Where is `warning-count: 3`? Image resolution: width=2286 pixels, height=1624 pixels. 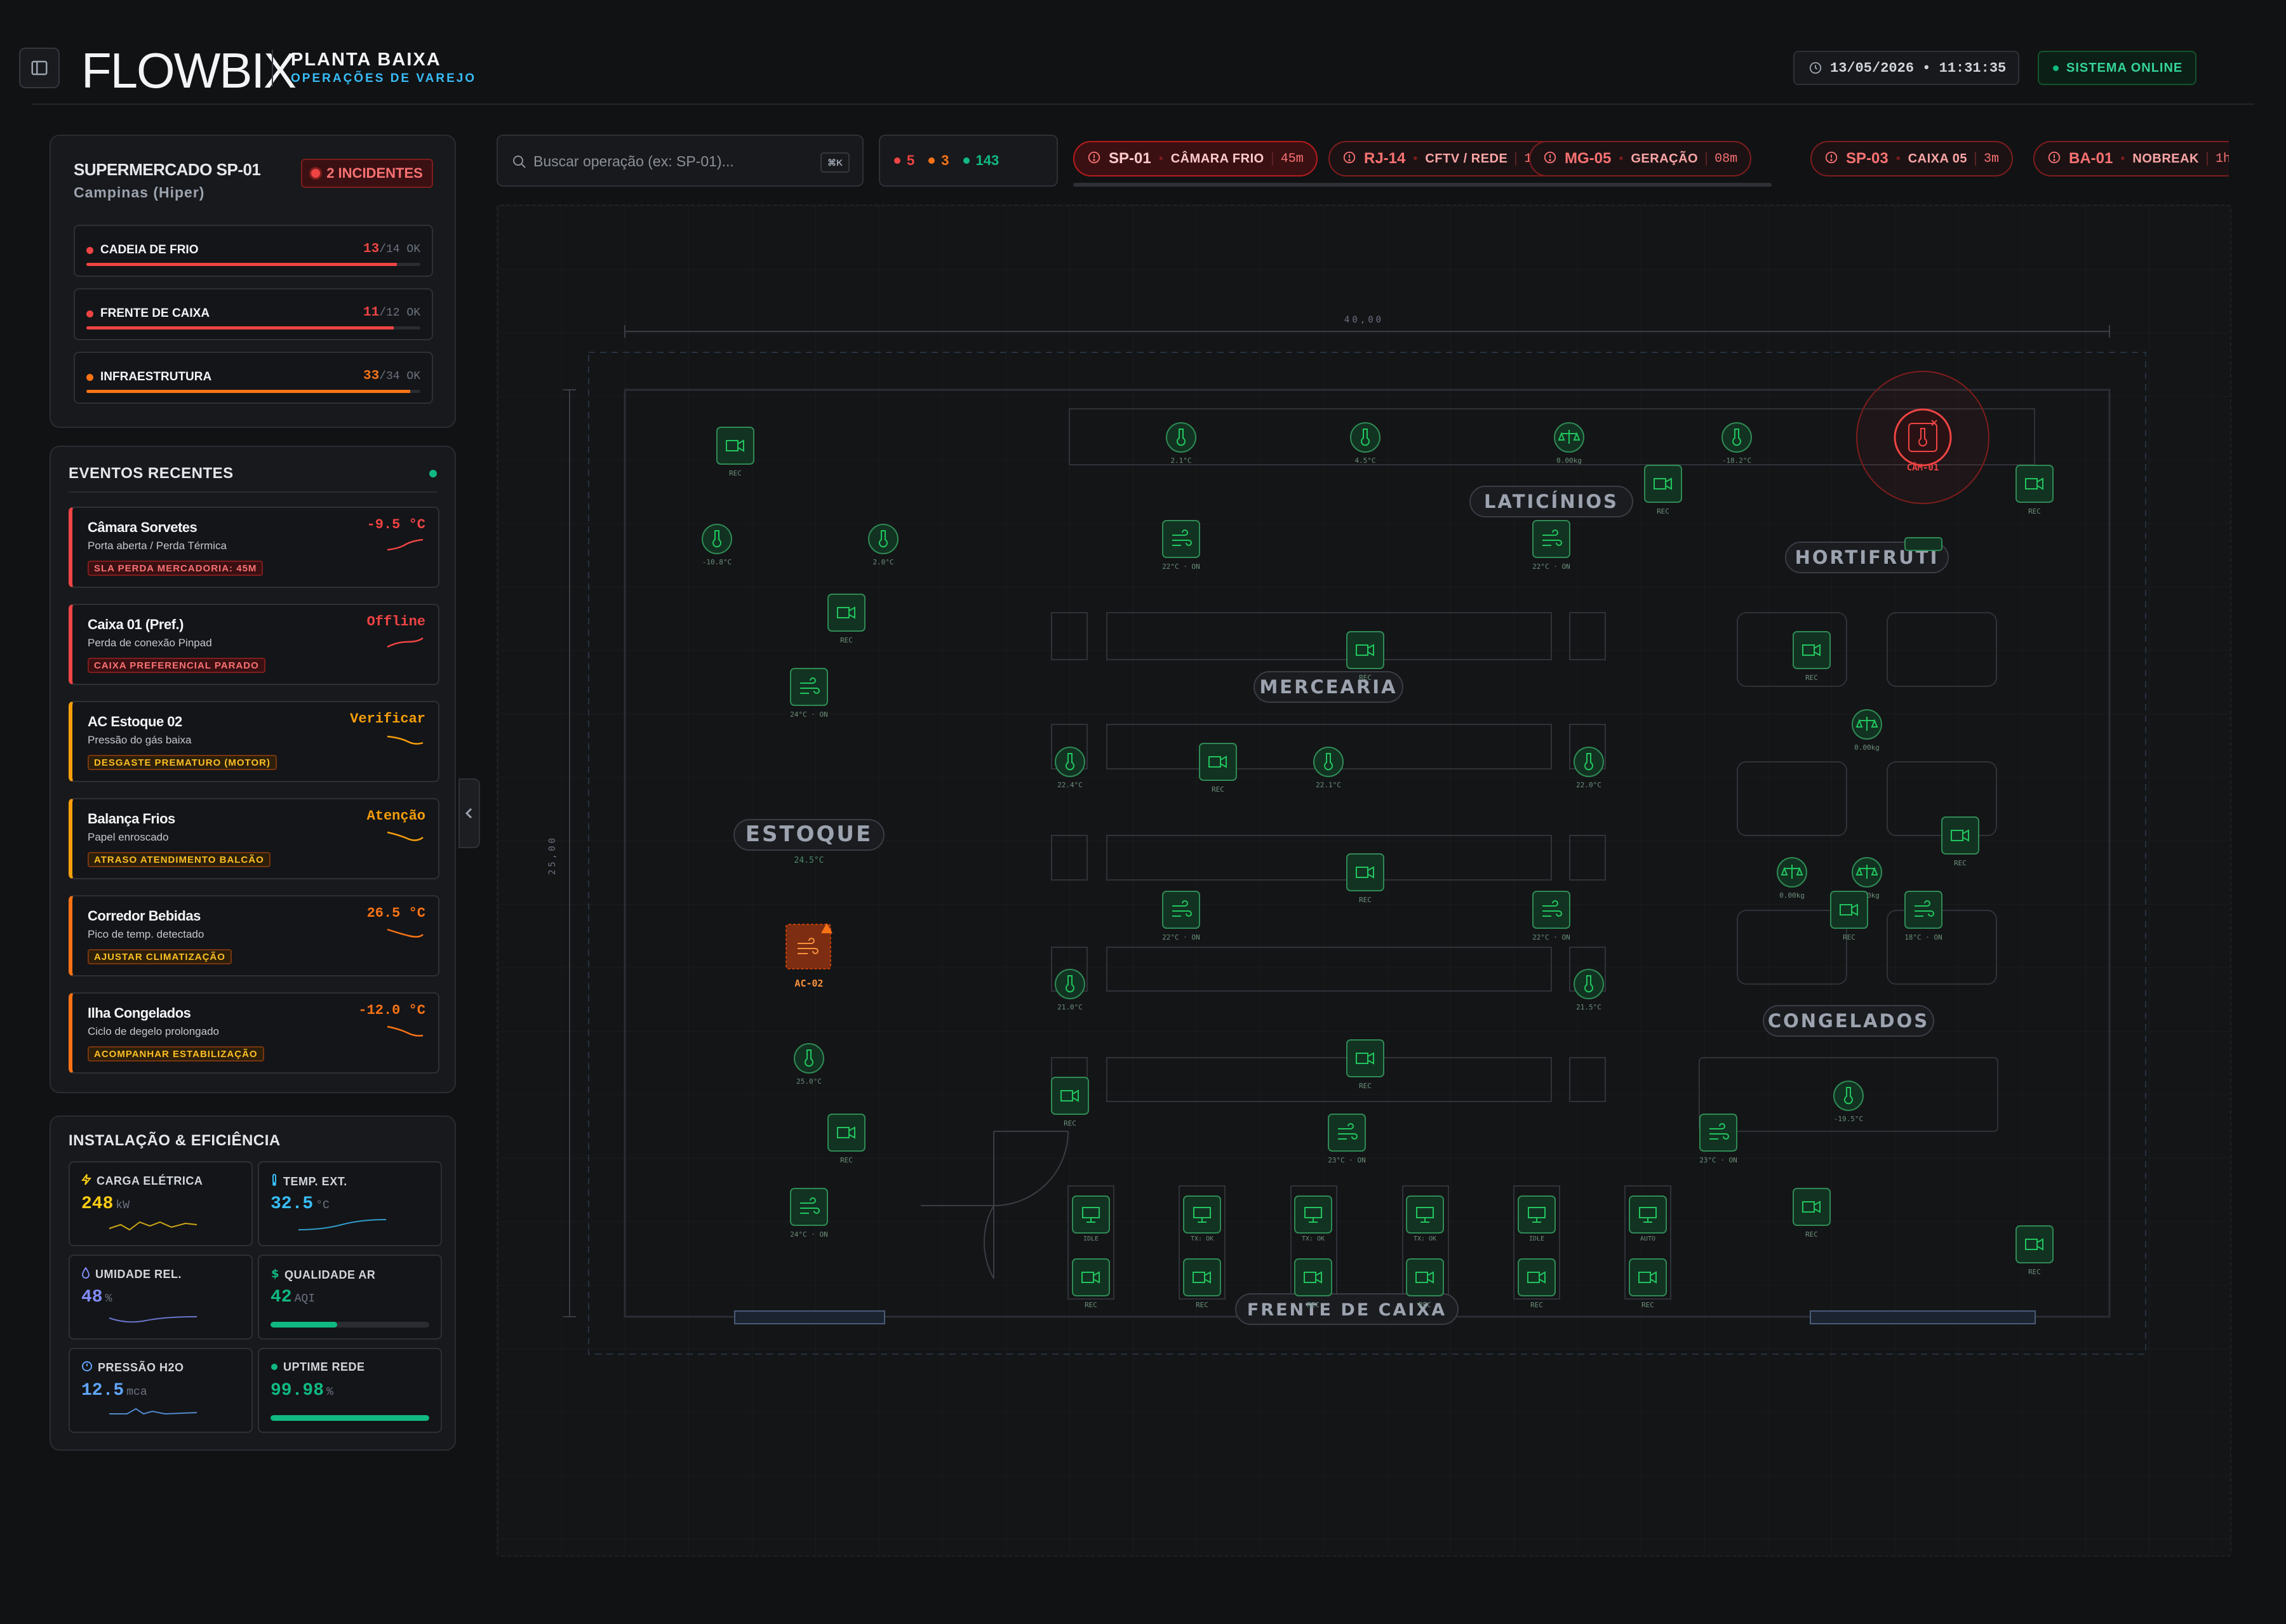 warning-count: 3 is located at coordinates (938, 160).